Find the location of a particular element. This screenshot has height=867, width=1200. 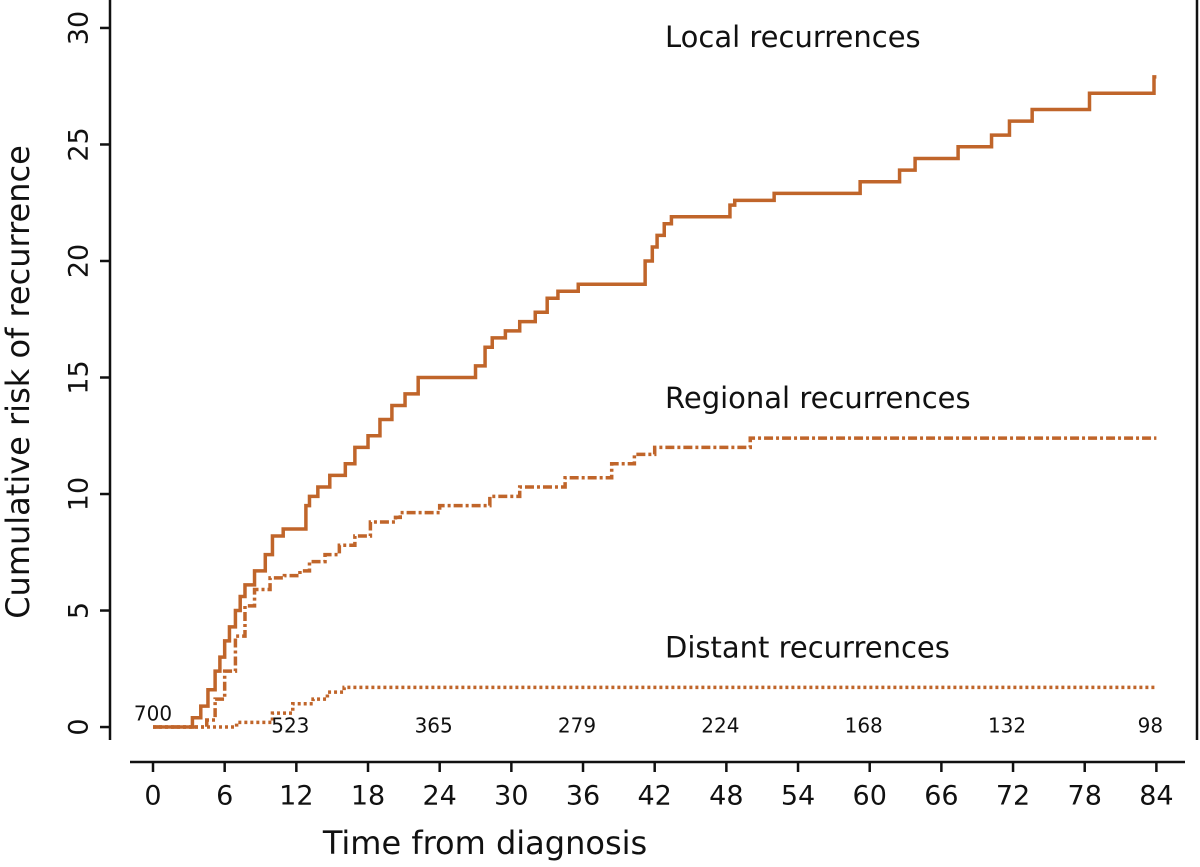

x-tick-label: 0 is located at coordinates (152, 796).